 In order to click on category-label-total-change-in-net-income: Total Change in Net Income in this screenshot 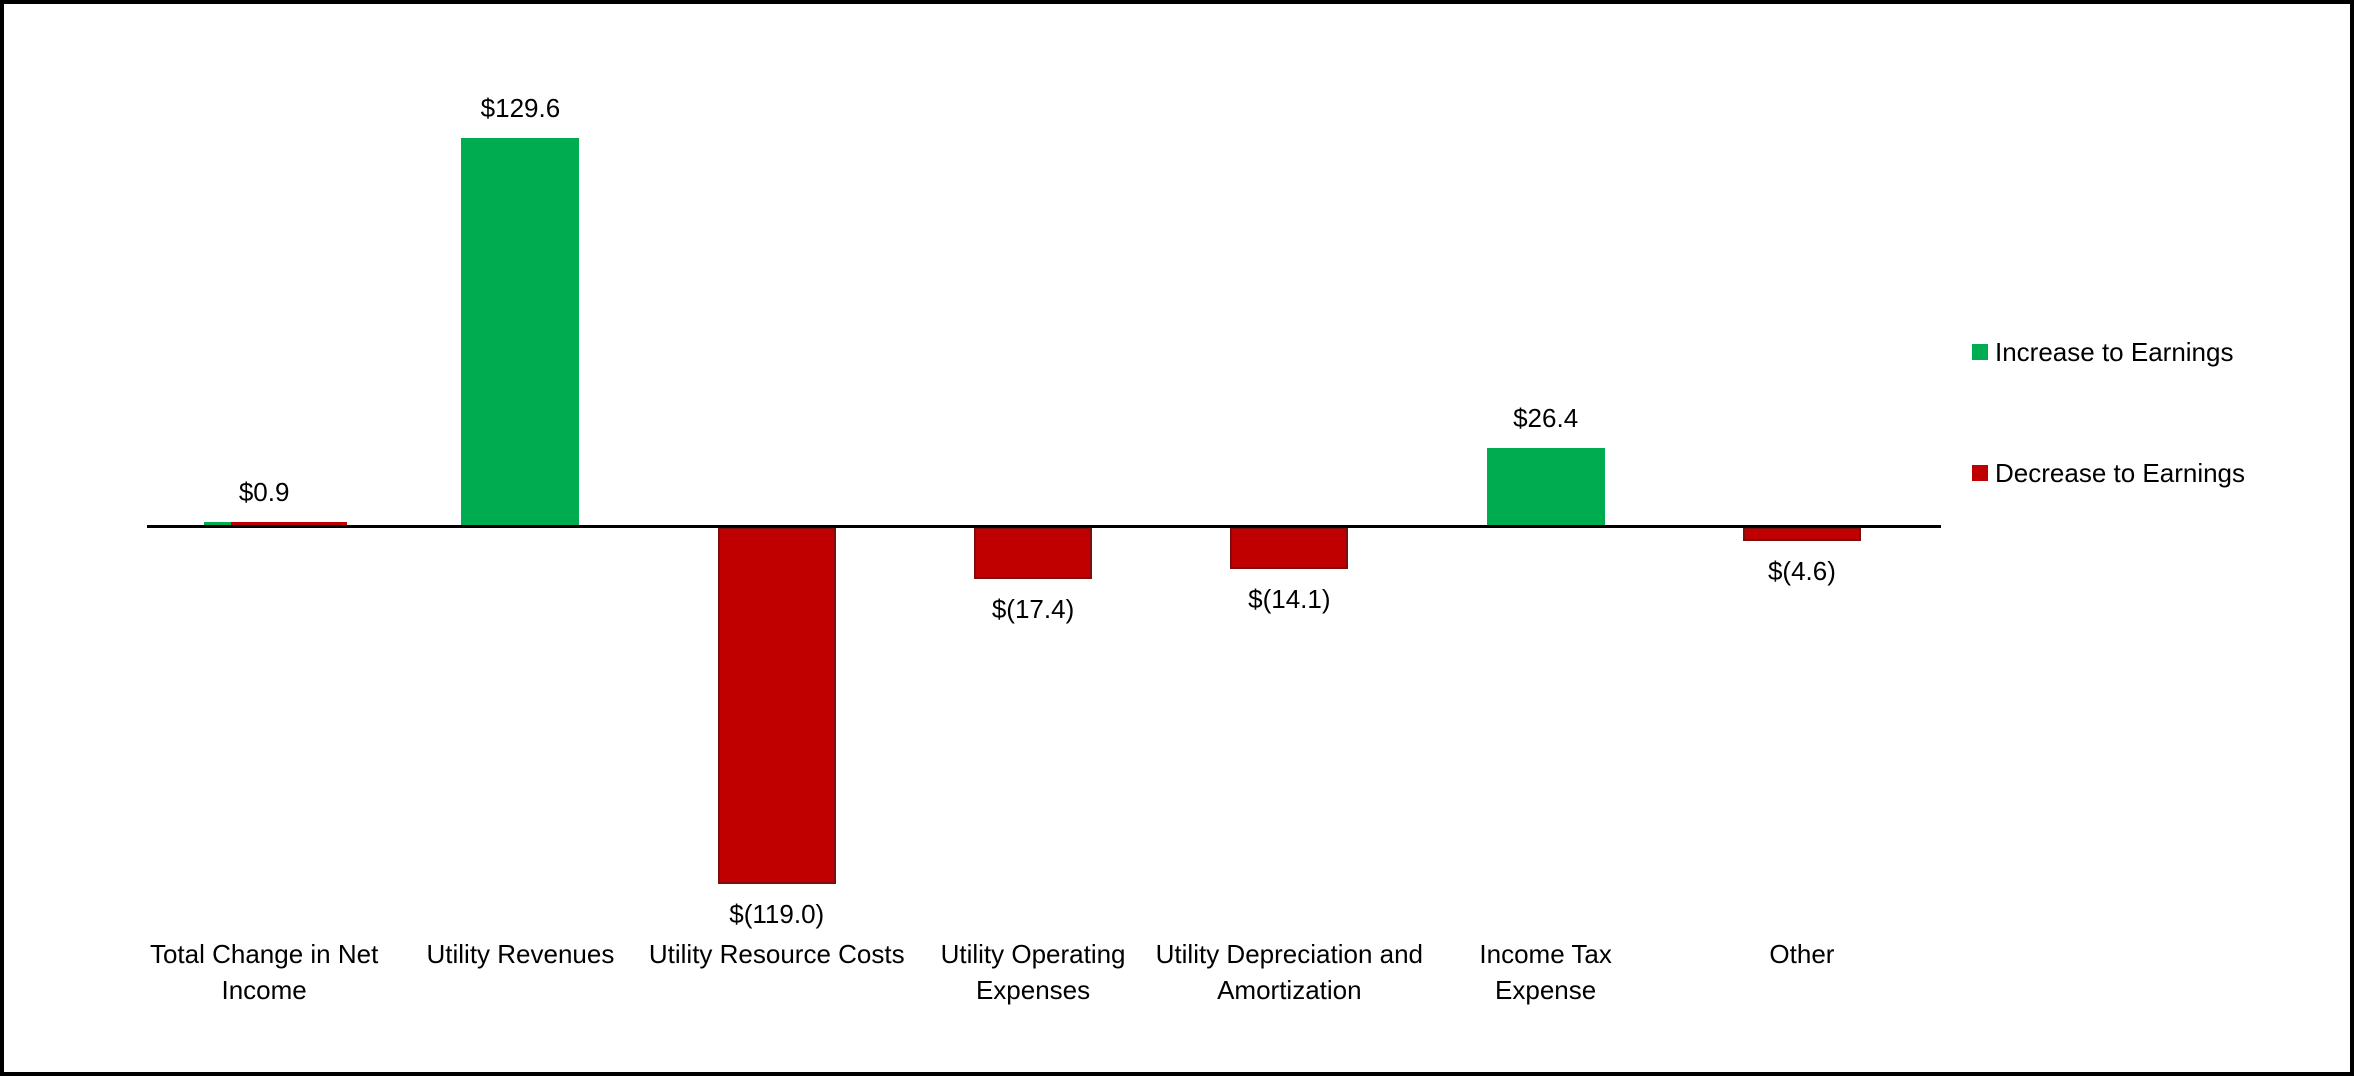, I will do `click(264, 972)`.